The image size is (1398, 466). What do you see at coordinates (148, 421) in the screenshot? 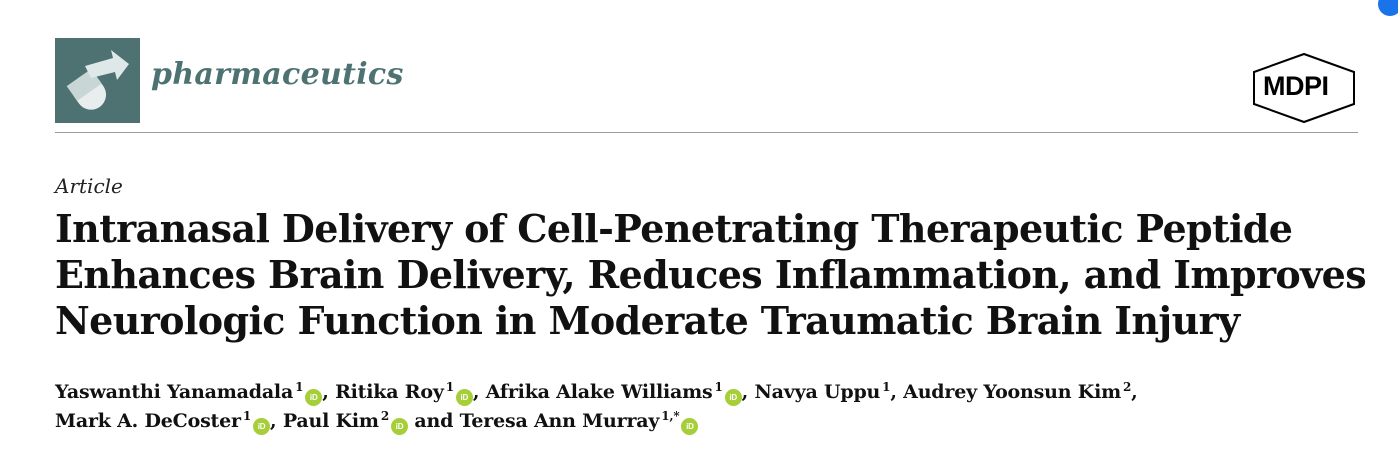
I see `author-label: Mark A. DeCoster` at bounding box center [148, 421].